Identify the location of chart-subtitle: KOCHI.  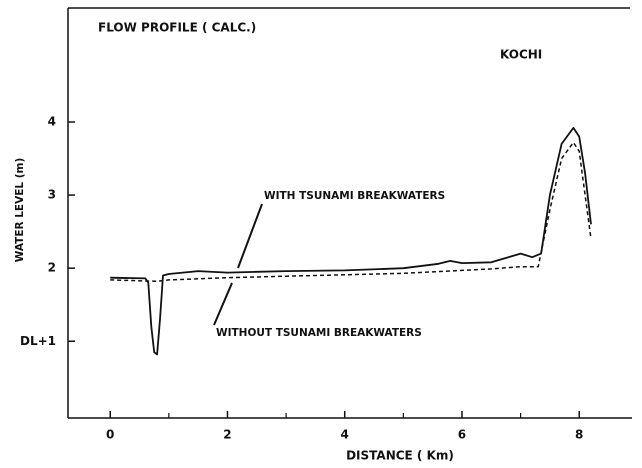
(521, 55).